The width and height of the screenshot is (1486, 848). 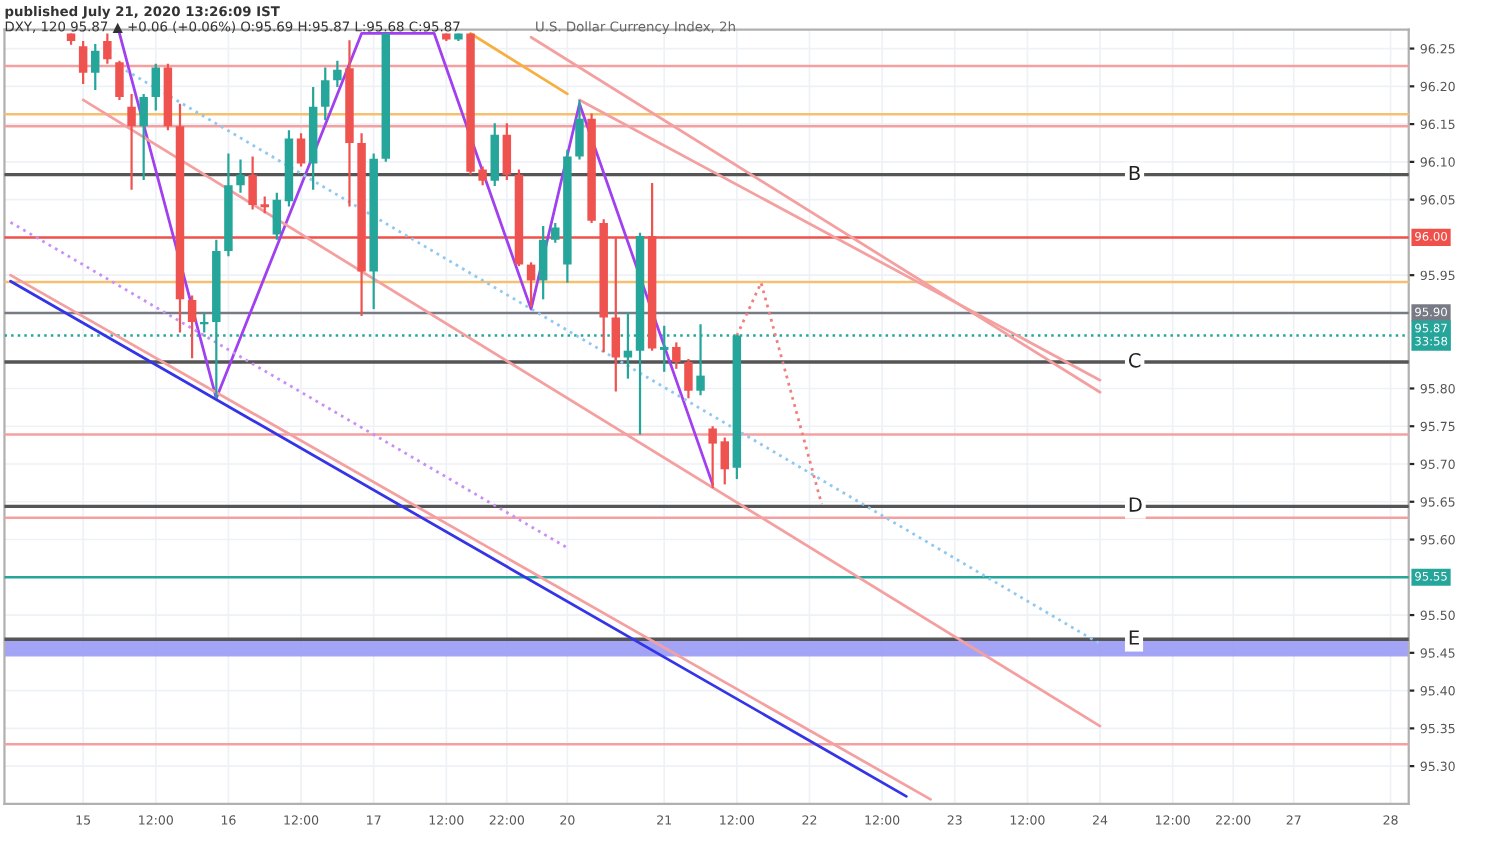 What do you see at coordinates (1134, 173) in the screenshot?
I see `annotation: B` at bounding box center [1134, 173].